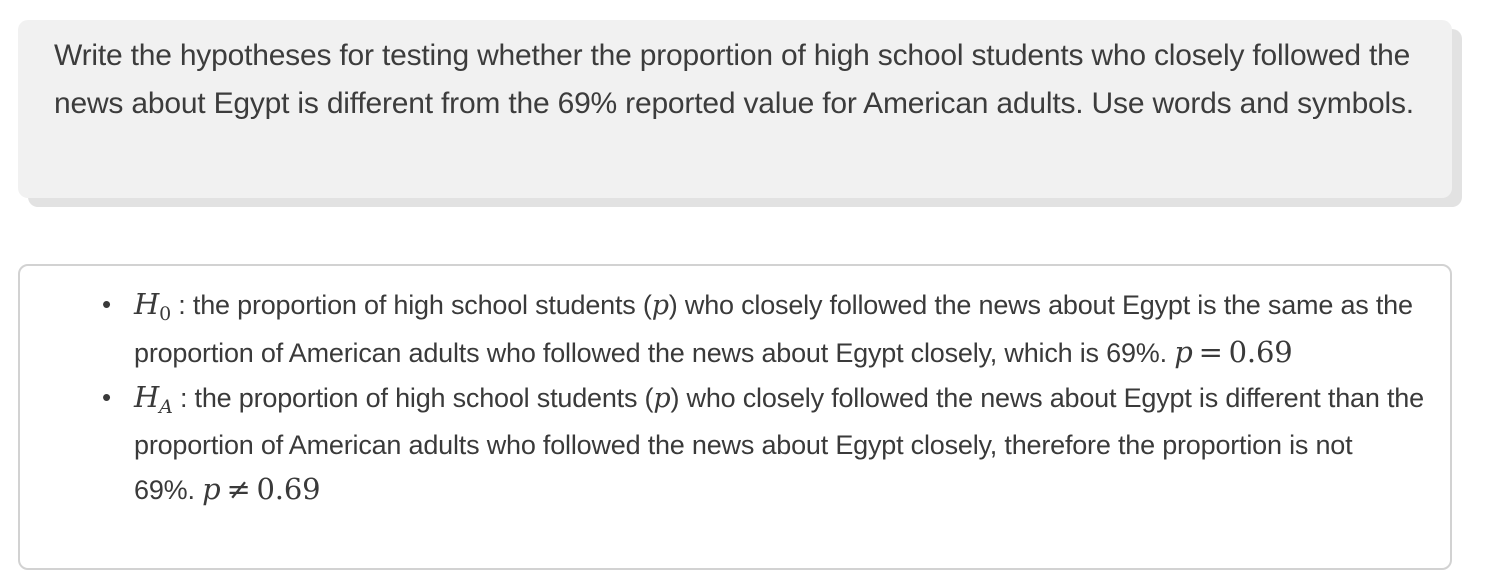 The height and width of the screenshot is (586, 1486). What do you see at coordinates (166, 407) in the screenshot?
I see `hypothesis-subscript: A` at bounding box center [166, 407].